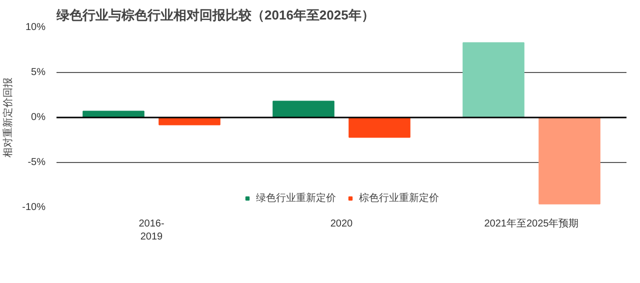  What do you see at coordinates (342, 224) in the screenshot?
I see `x-tick-label: 2020` at bounding box center [342, 224].